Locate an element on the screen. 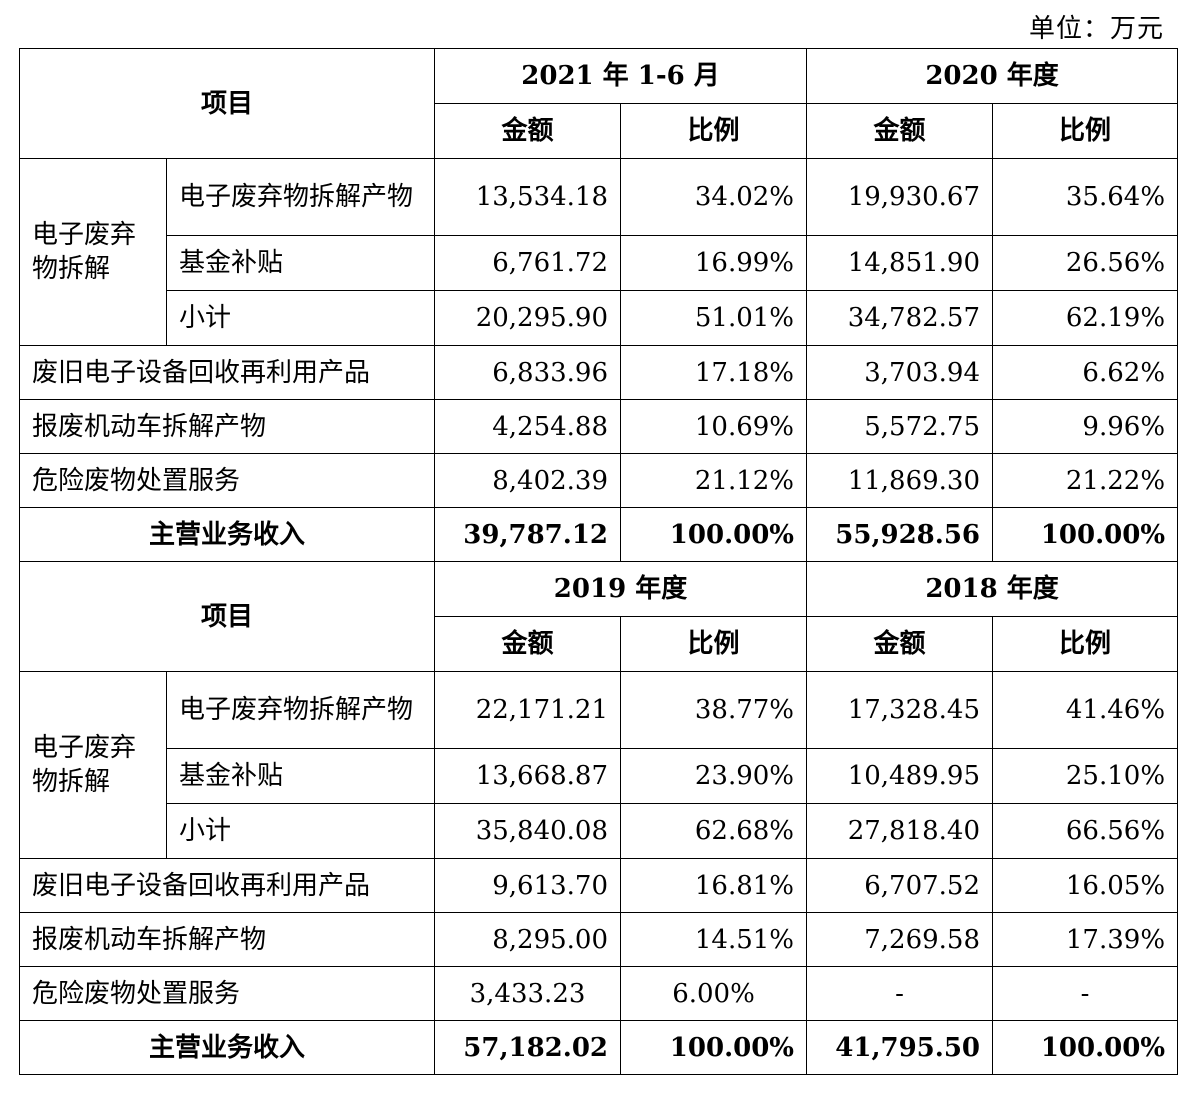 This screenshot has width=1200, height=1108. amount-cell: 20,295.90 is located at coordinates (528, 318).